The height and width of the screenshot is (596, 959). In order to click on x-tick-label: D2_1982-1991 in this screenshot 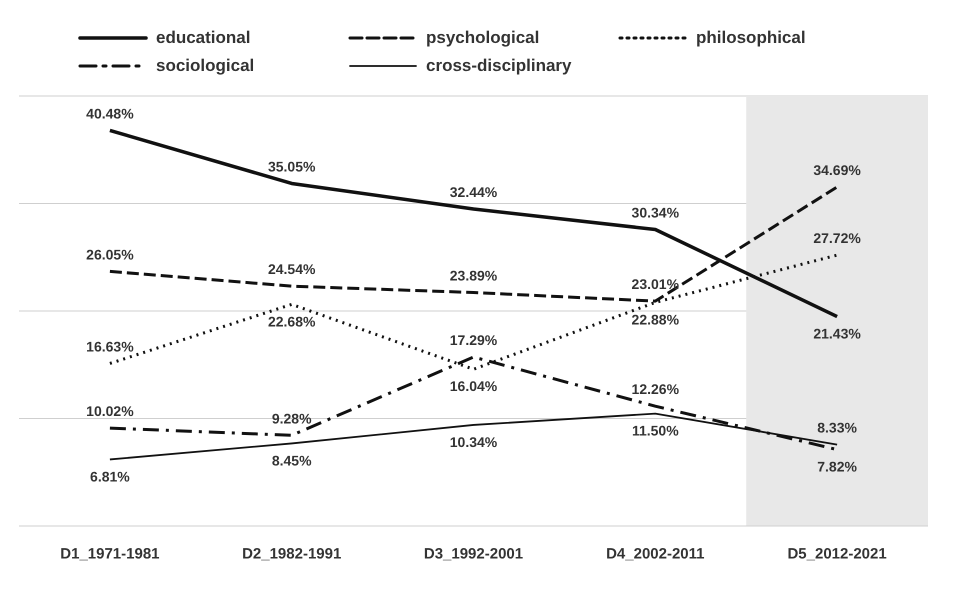, I will do `click(292, 554)`.